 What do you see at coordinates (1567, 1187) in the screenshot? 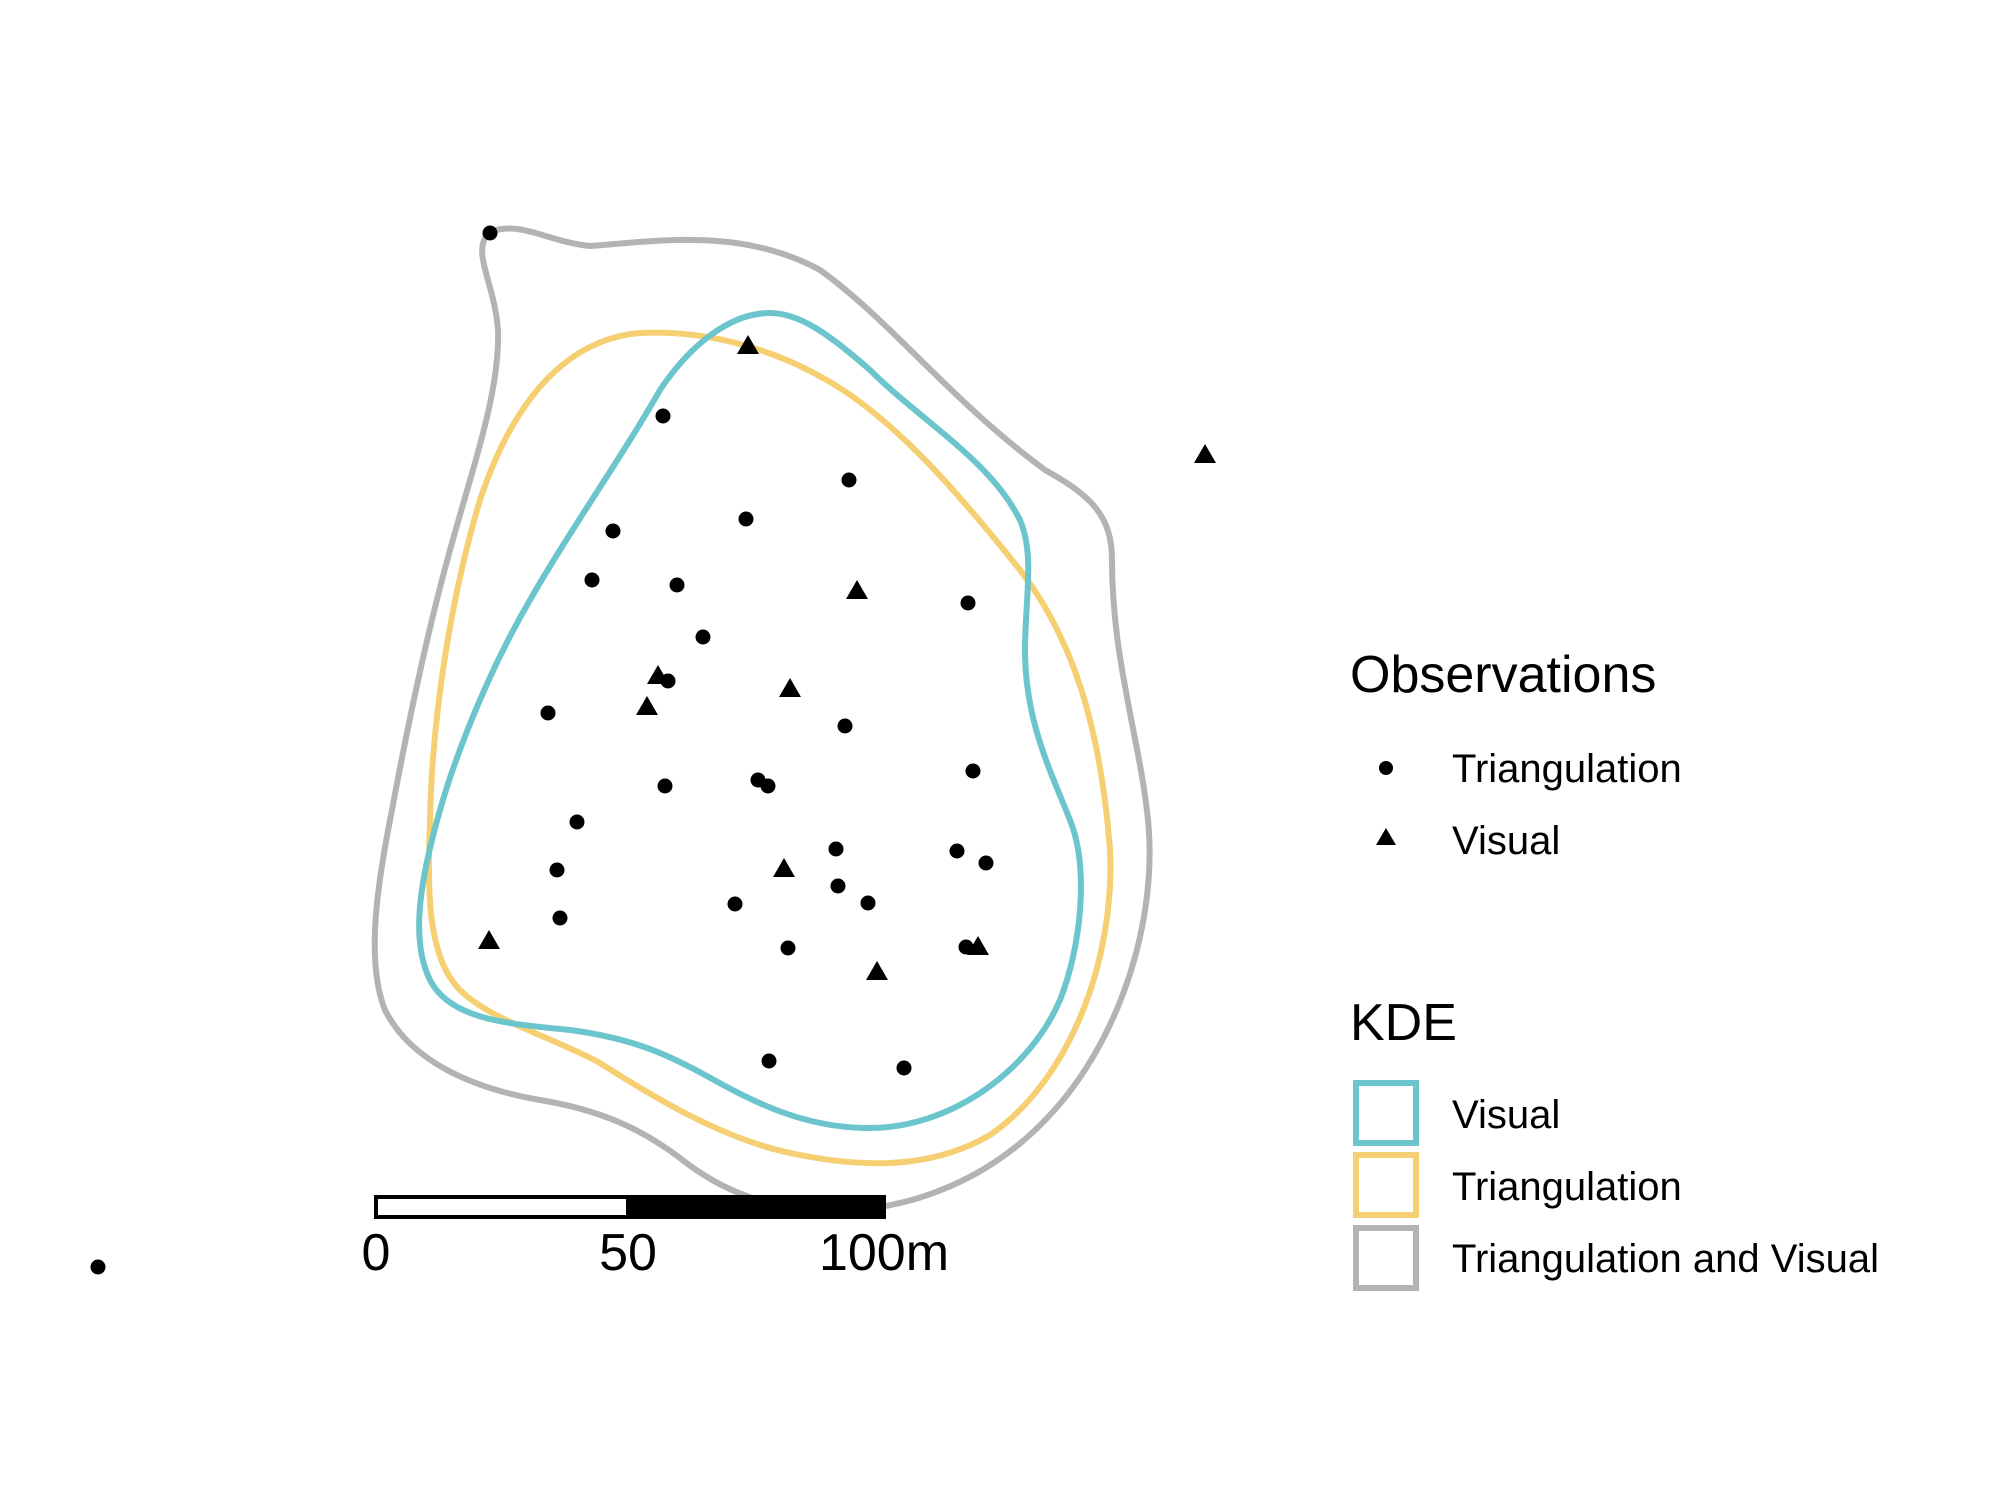
I see `legend-kde-triangulation-label: Triangulation` at bounding box center [1567, 1187].